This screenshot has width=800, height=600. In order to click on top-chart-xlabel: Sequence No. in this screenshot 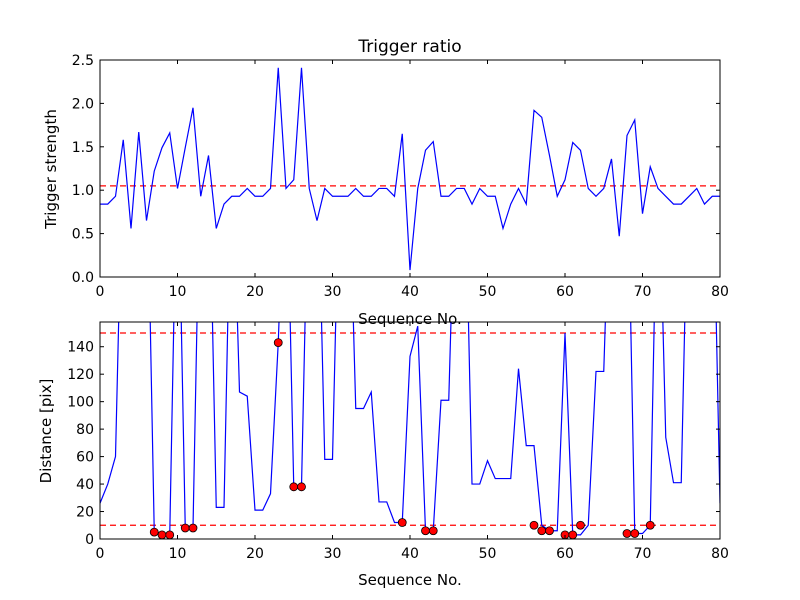, I will do `click(410, 319)`.